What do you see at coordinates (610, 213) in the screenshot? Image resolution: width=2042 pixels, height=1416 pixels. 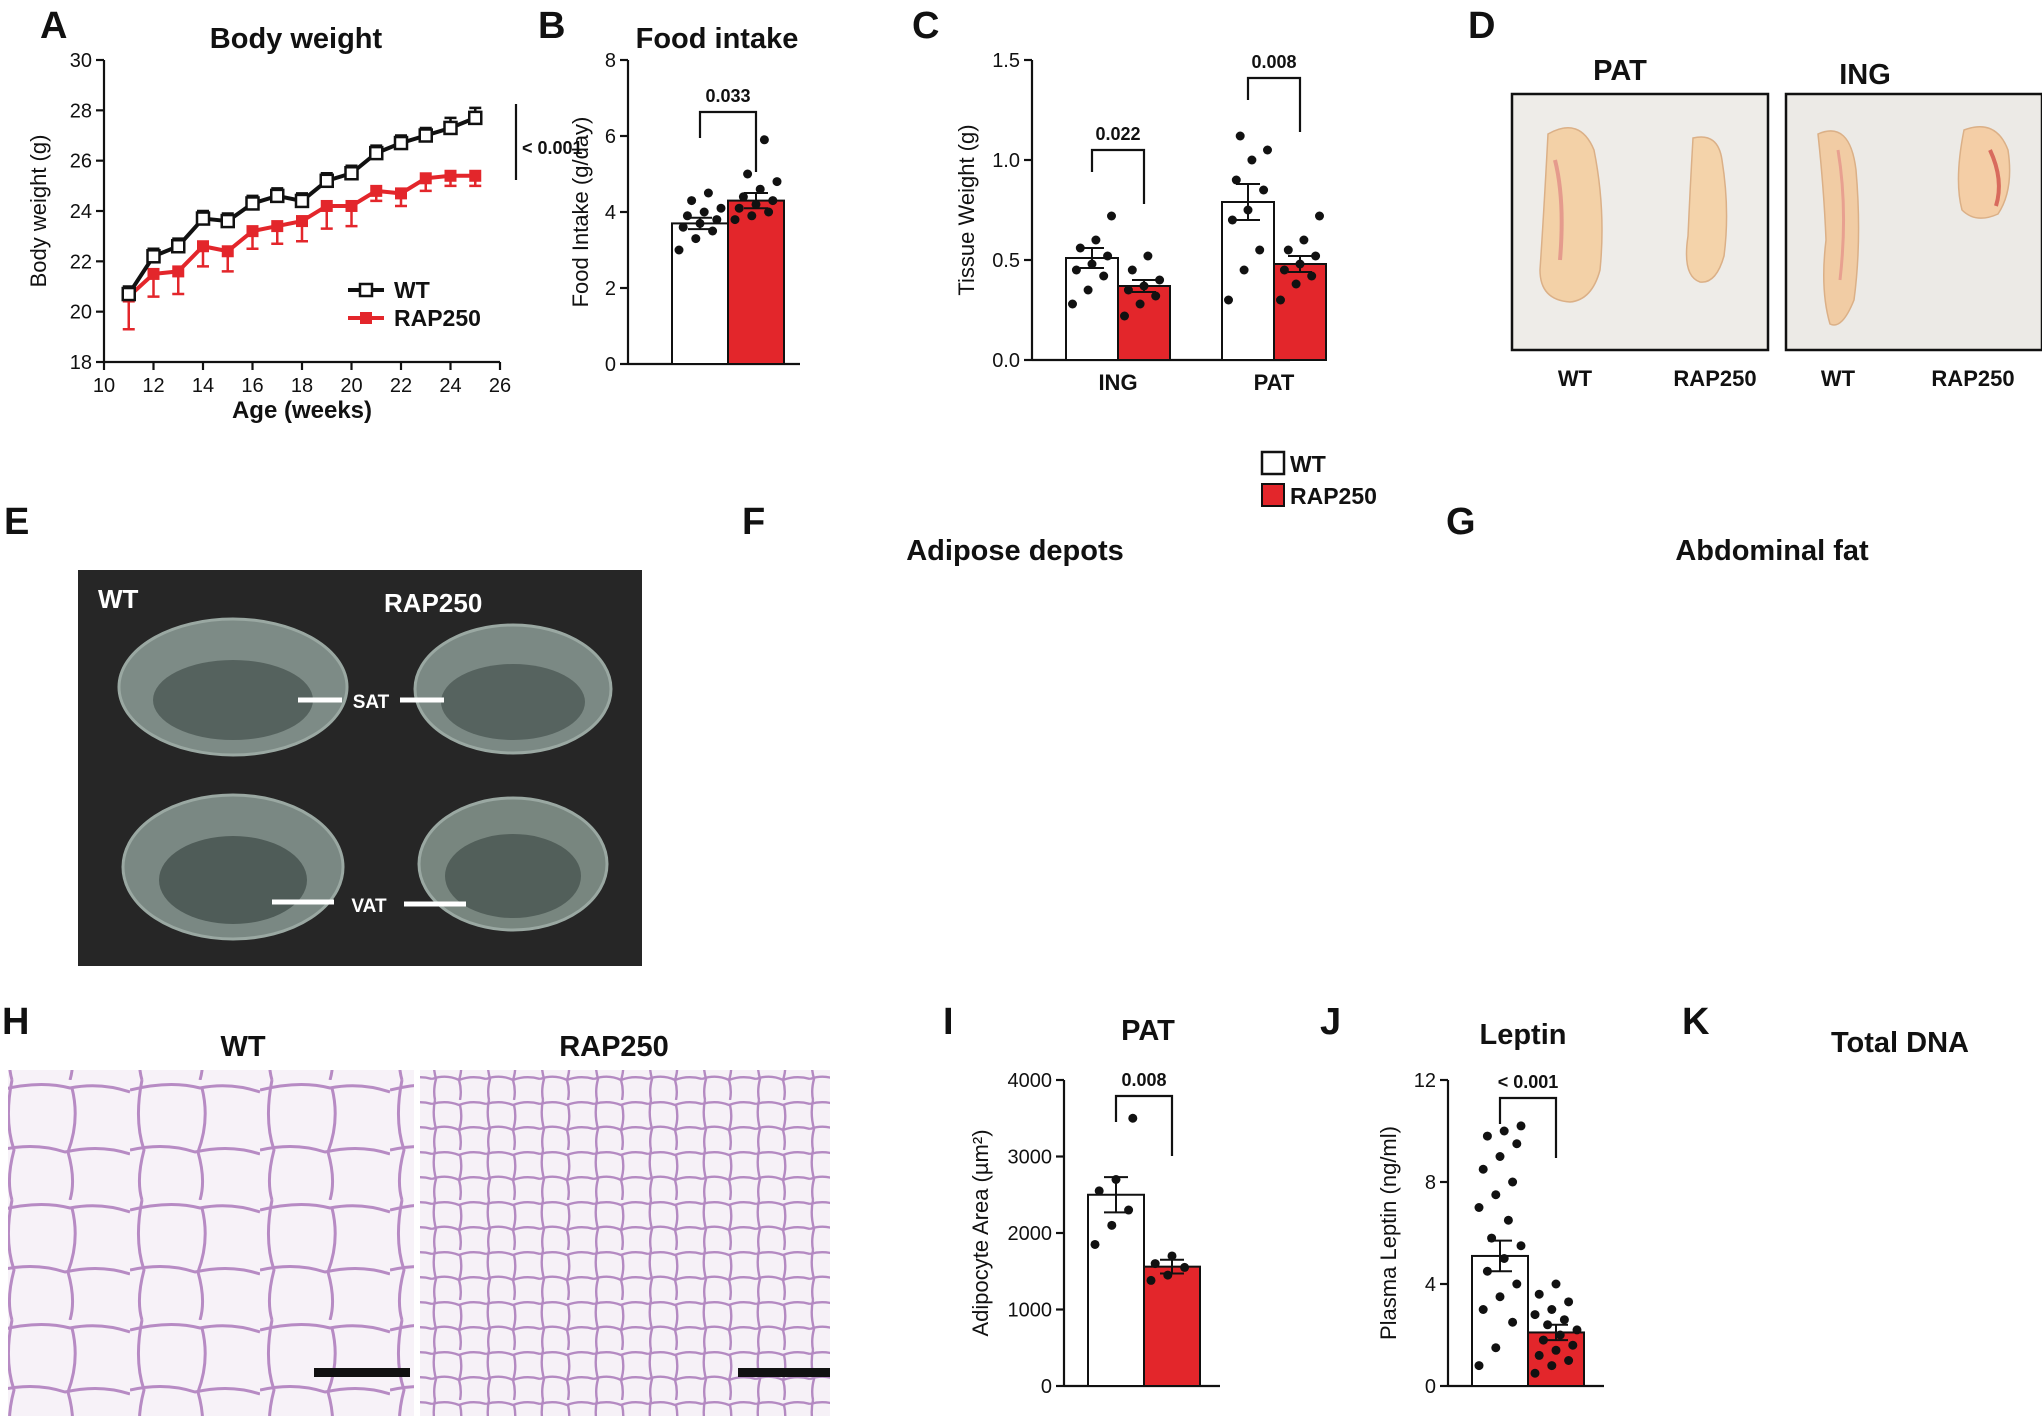 I see `b-ytick-label-2: 4` at bounding box center [610, 213].